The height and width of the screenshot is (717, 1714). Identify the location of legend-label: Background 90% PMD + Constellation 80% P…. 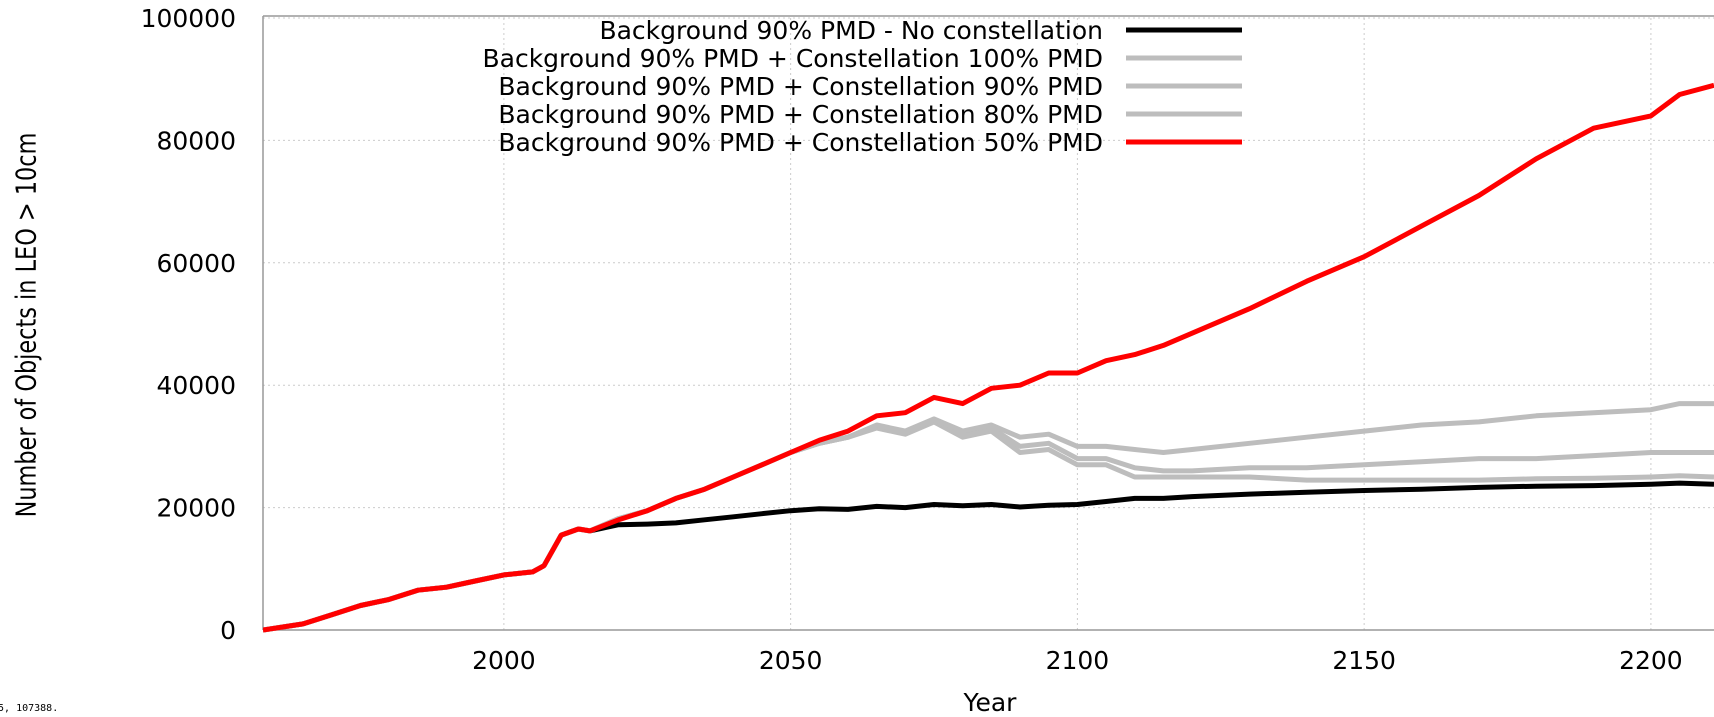
(800, 114).